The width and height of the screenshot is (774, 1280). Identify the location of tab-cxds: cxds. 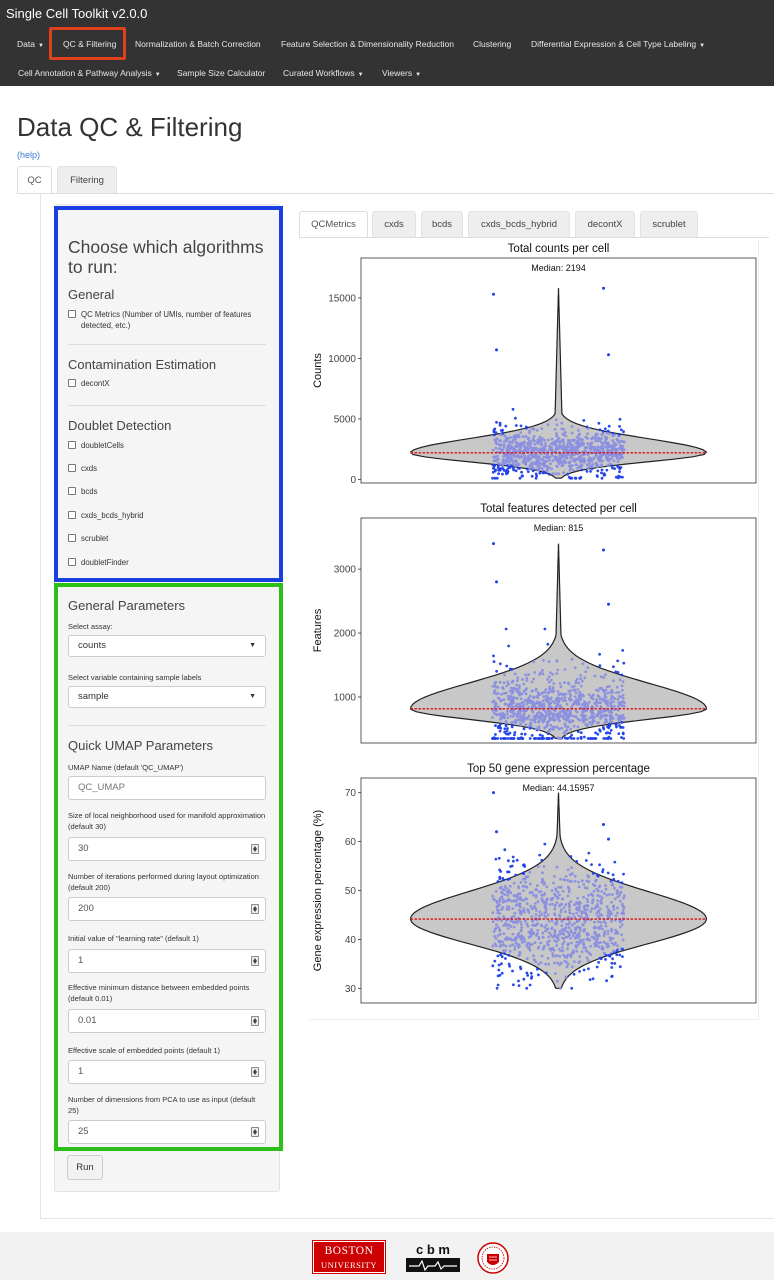
(394, 224).